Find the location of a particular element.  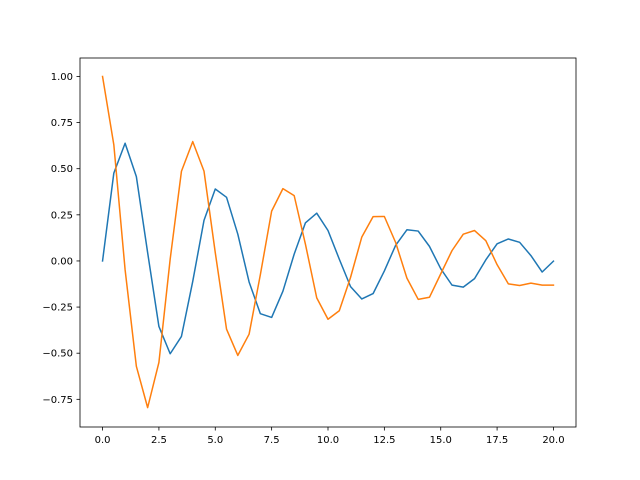

x-tick-label: 17.5 is located at coordinates (497, 440).